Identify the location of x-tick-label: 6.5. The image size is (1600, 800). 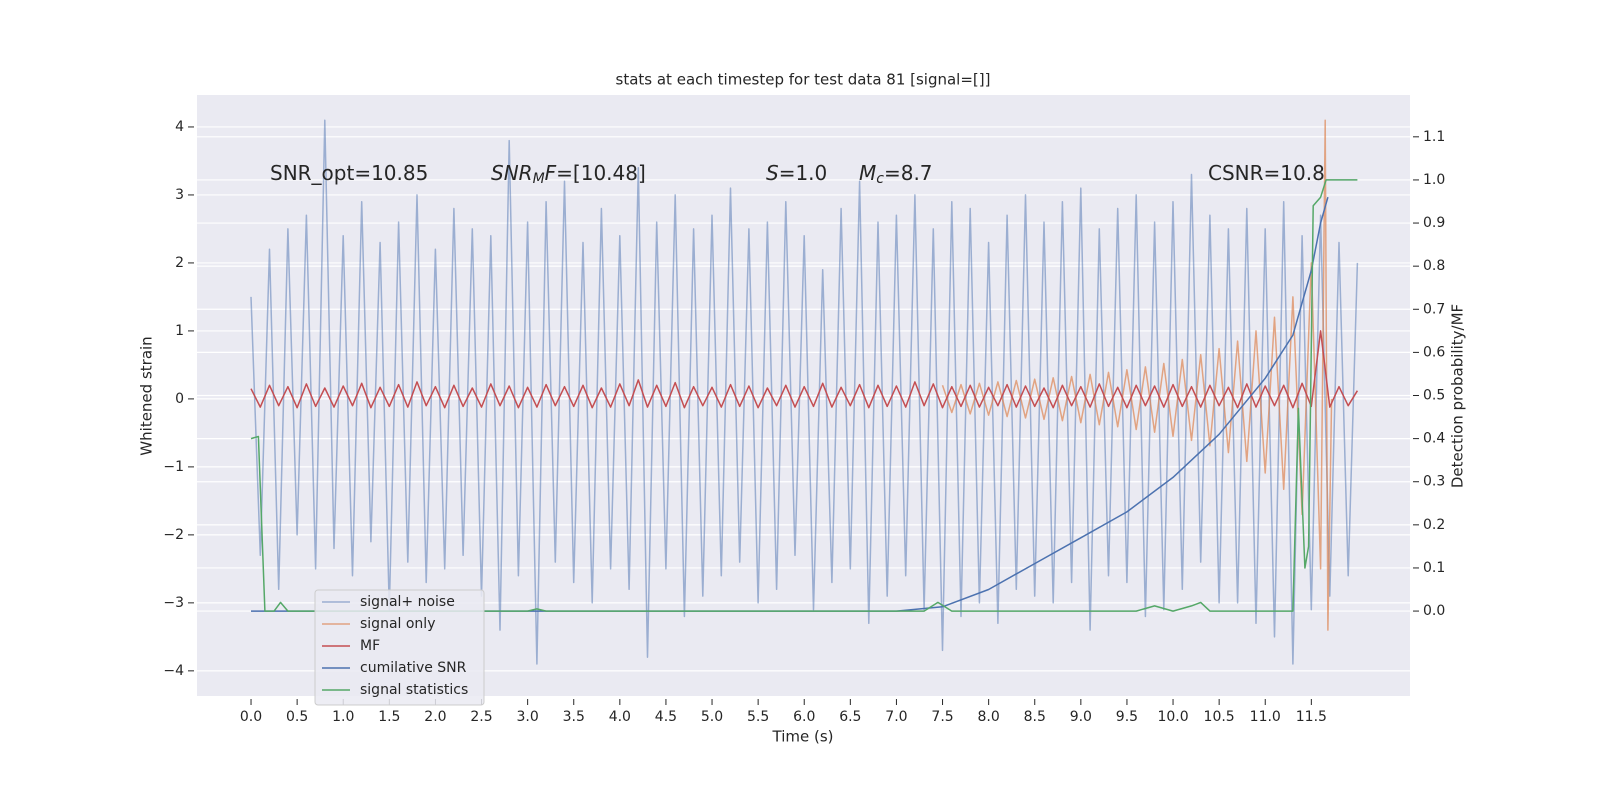
(850, 717).